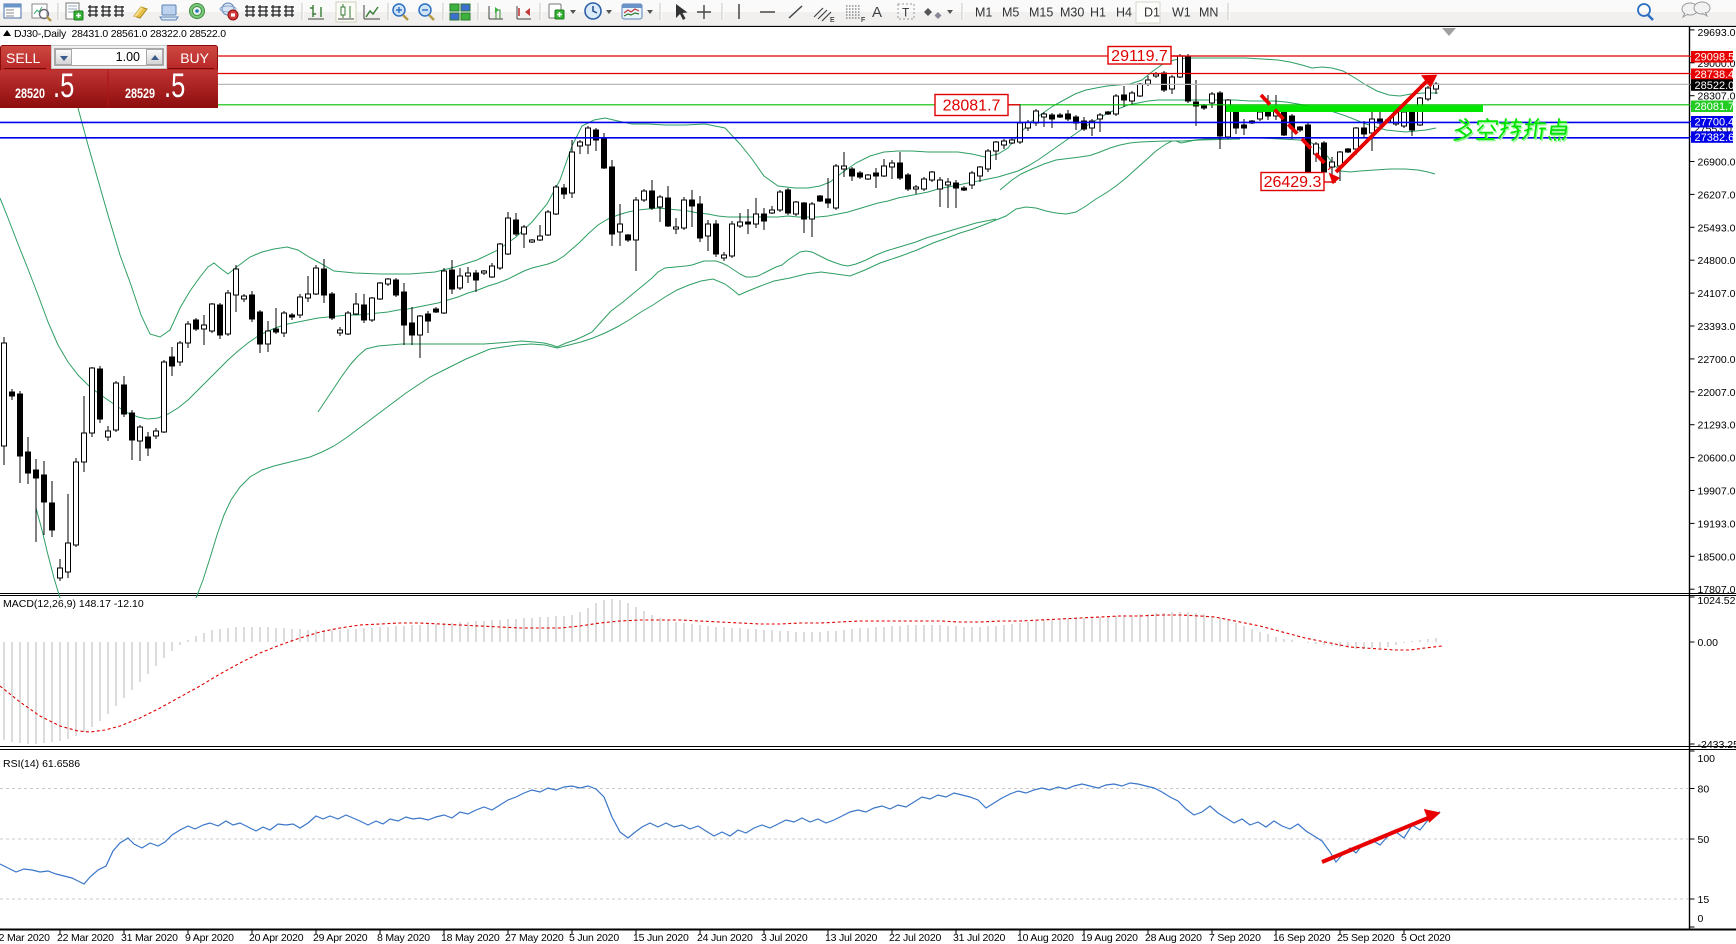  I want to click on svg-text: MACD(12,26,9) 148.17 -12.10, so click(73, 604).